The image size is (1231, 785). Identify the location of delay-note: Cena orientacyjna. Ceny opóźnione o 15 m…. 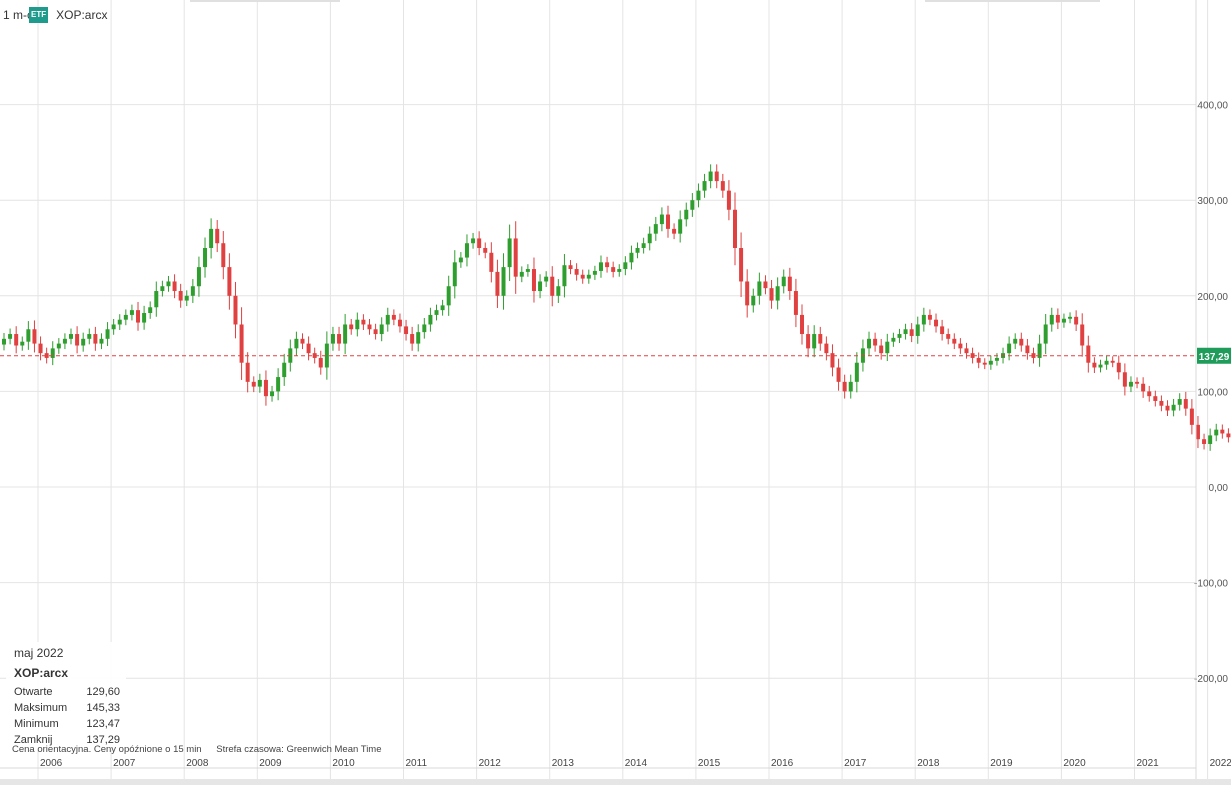
(107, 749).